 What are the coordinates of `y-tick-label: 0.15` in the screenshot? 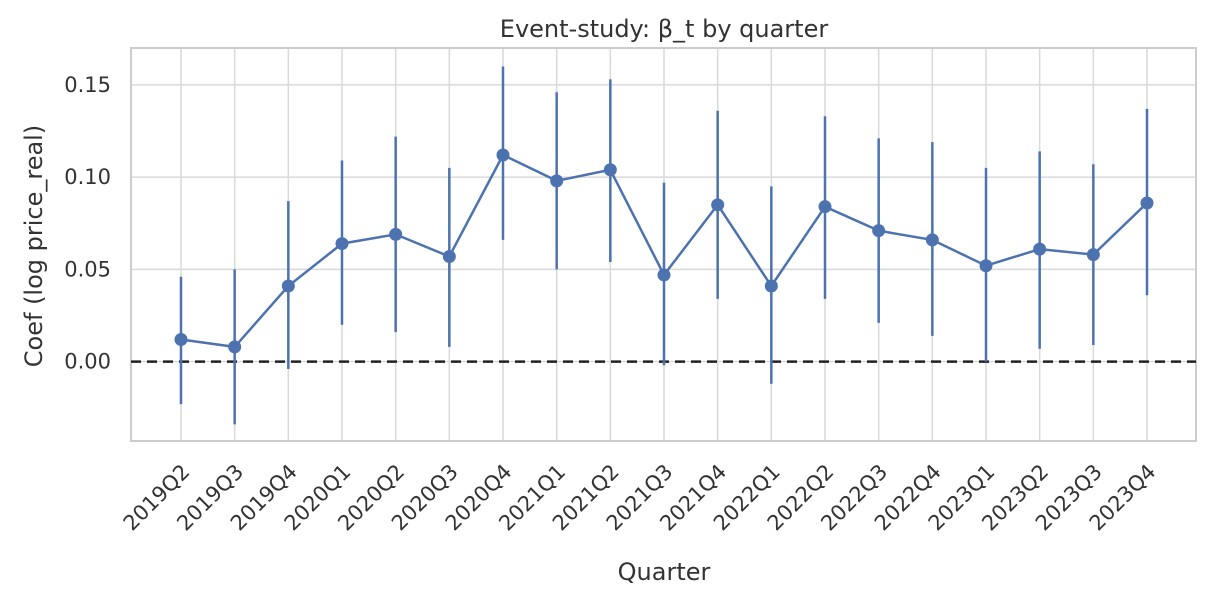 It's located at (87, 85).